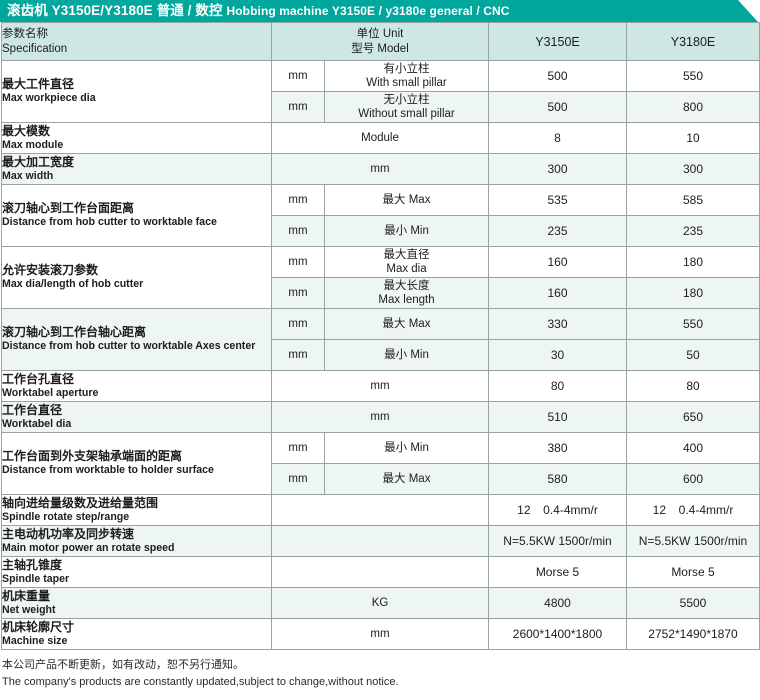 Image resolution: width=760 pixels, height=700 pixels. Describe the element at coordinates (38, 626) in the screenshot. I see `row-label-cn: 机床轮廓尺寸` at that location.